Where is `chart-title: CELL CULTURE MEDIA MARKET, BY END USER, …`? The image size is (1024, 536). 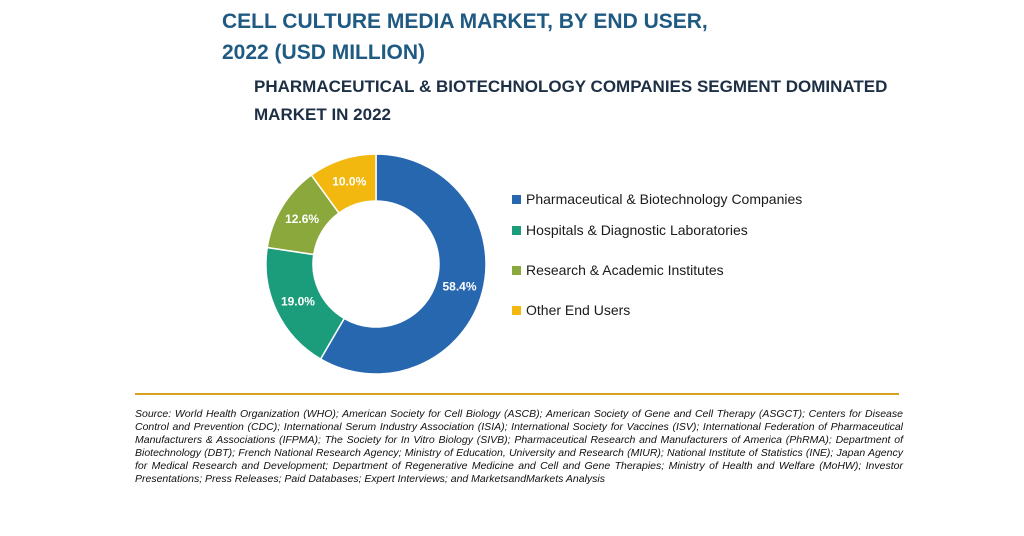 chart-title: CELL CULTURE MEDIA MARKET, BY END USER, … is located at coordinates (502, 37).